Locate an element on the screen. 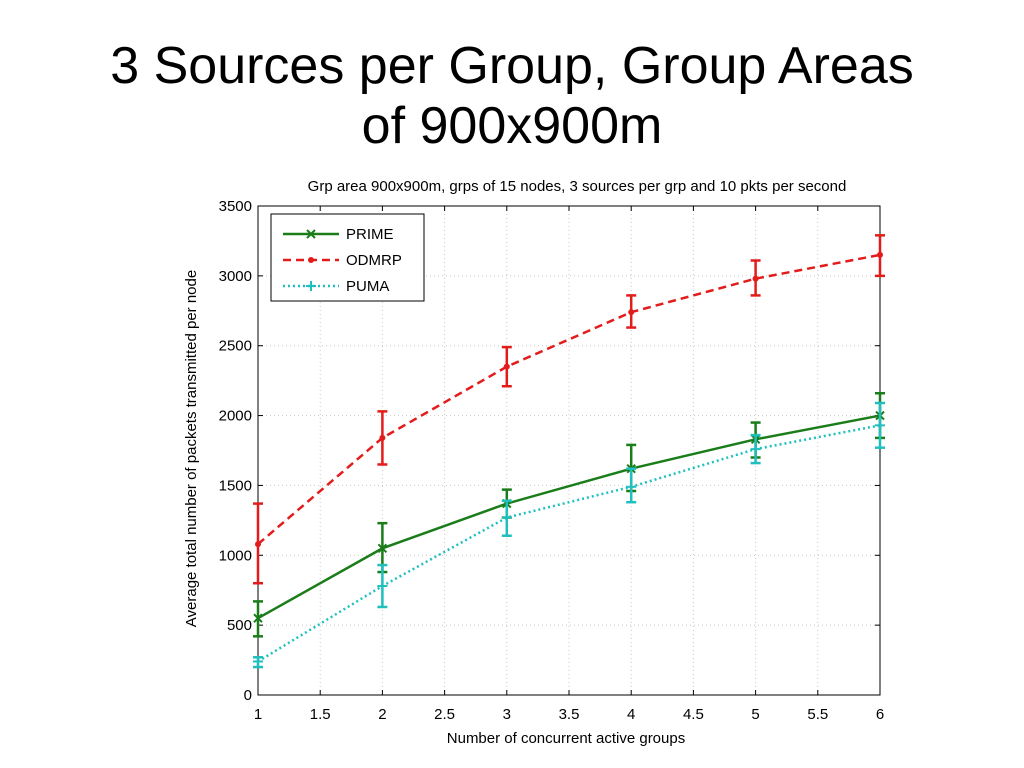  x-tick-label: 5 is located at coordinates (755, 714).